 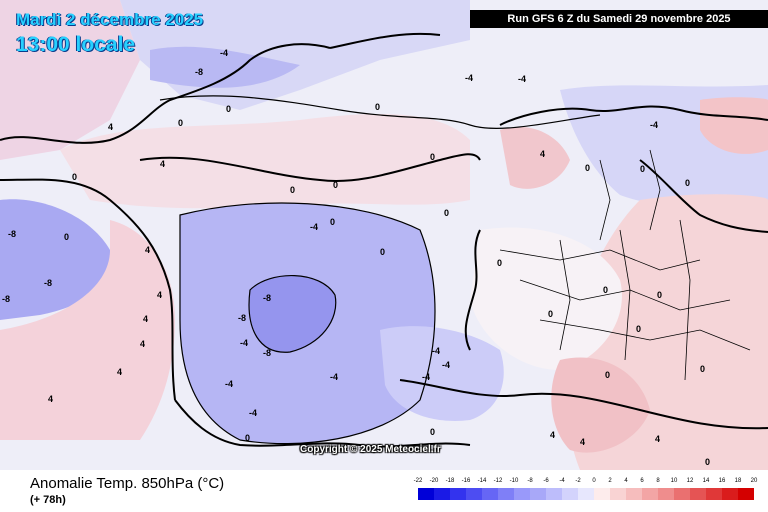 I want to click on contour-cold-core, so click(x=292, y=313).